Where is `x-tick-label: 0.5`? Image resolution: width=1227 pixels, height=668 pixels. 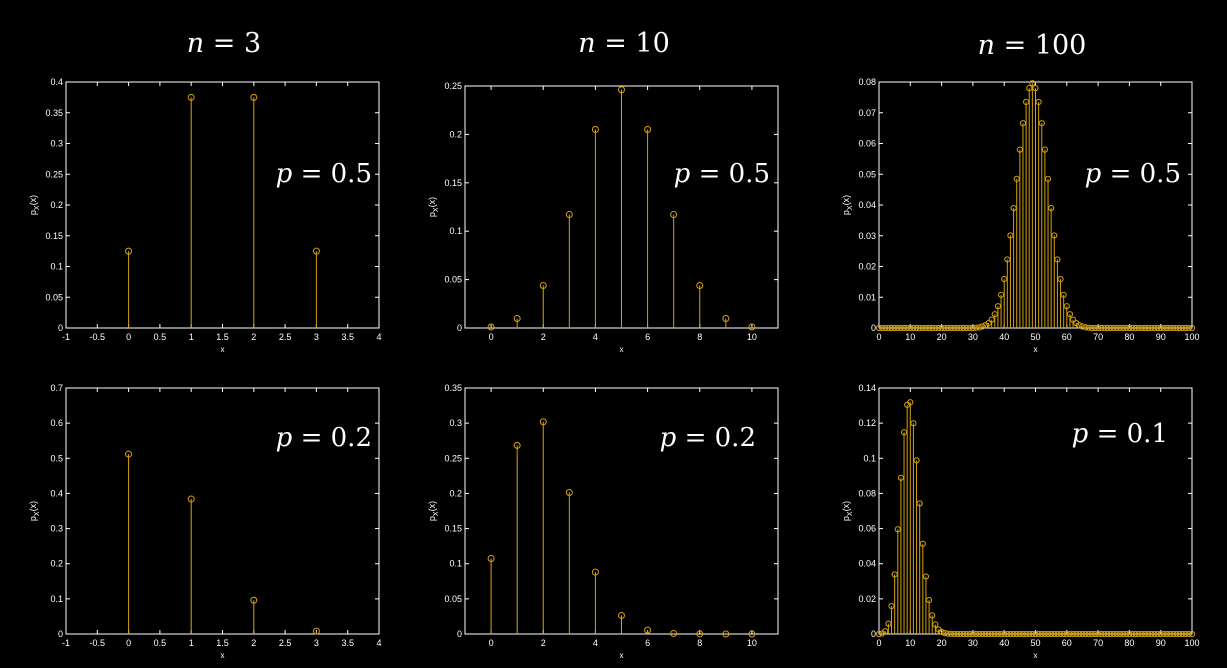
x-tick-label: 0.5 is located at coordinates (160, 337).